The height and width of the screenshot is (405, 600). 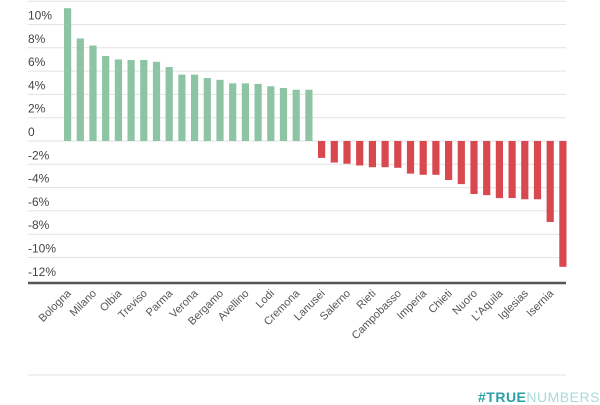 What do you see at coordinates (412, 304) in the screenshot?
I see `x-tick-label: Imperia` at bounding box center [412, 304].